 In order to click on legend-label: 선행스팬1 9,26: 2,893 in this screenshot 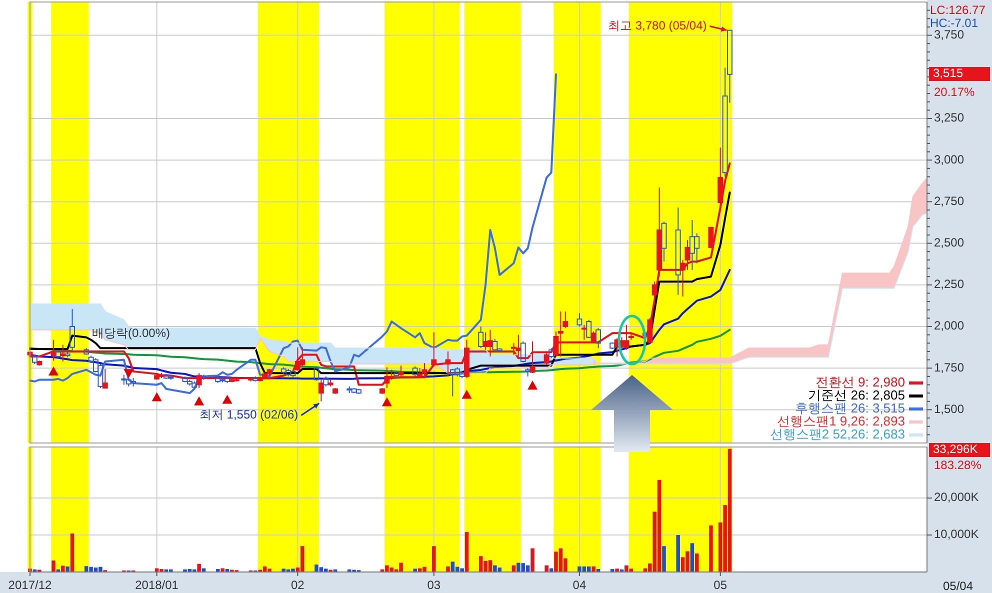, I will do `click(841, 420)`.